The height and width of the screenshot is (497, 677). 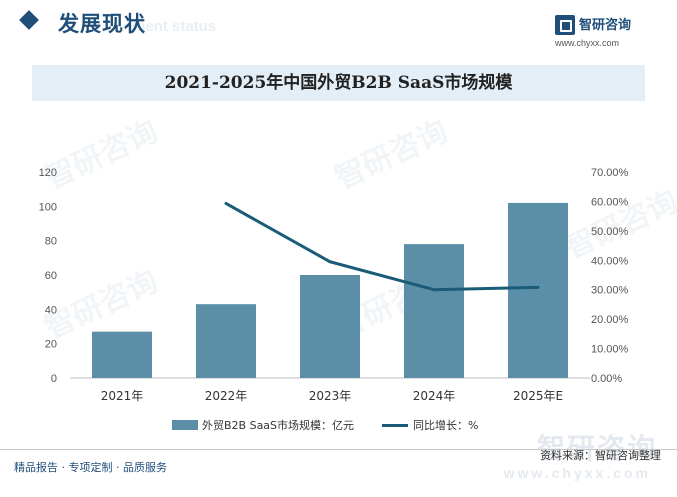 What do you see at coordinates (226, 396) in the screenshot?
I see `category-label: 2022年` at bounding box center [226, 396].